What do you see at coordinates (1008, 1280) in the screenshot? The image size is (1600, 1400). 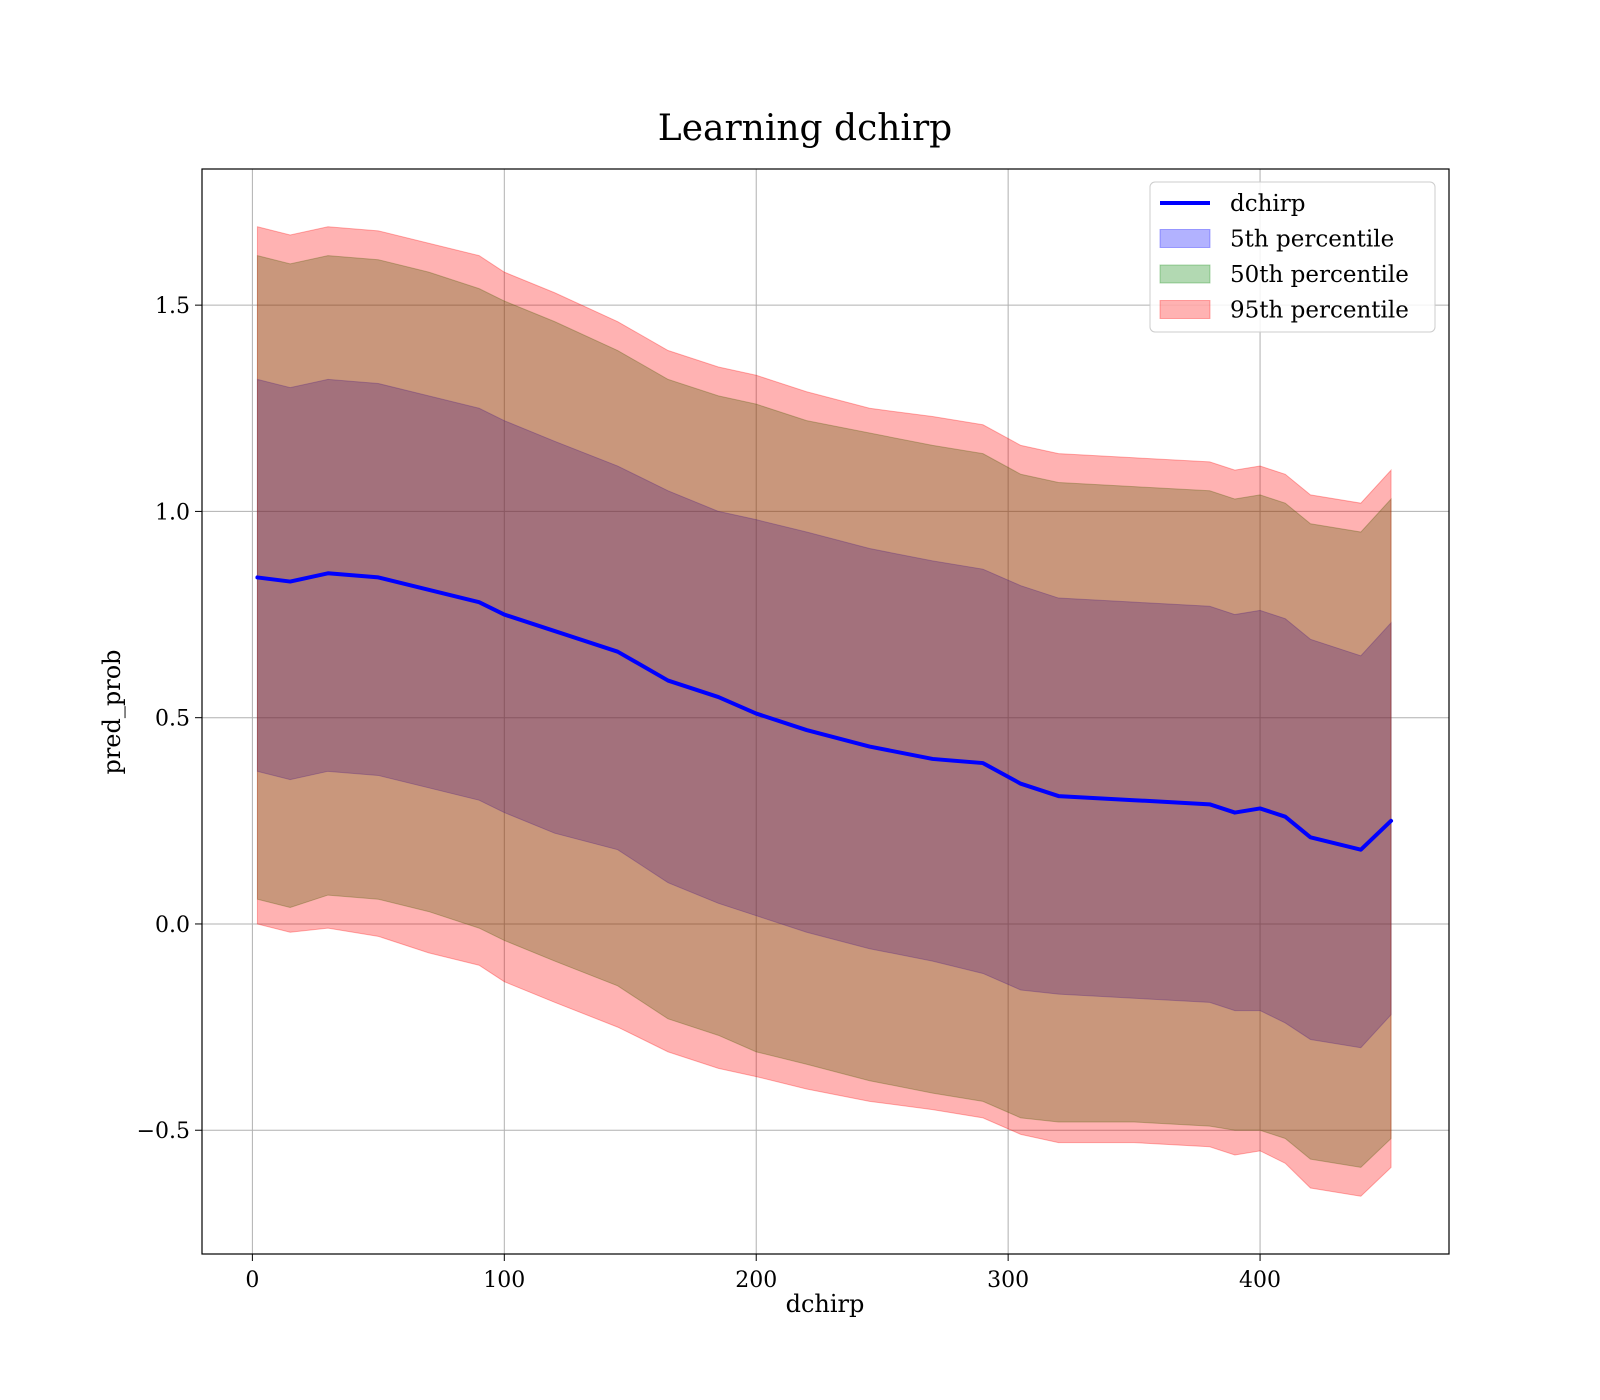 I see `x-tick-label: 300` at bounding box center [1008, 1280].